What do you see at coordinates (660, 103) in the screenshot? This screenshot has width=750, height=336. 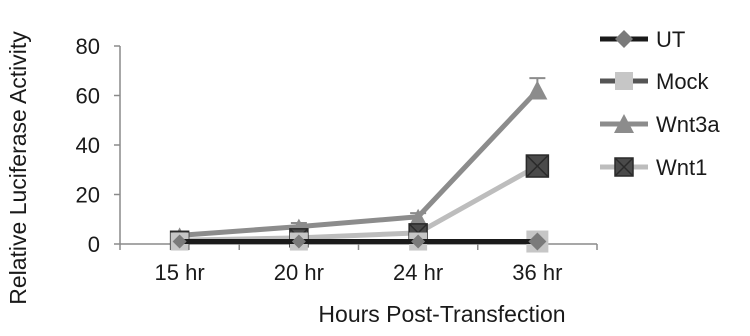 I see `legend: UT Mock Wnt3a Wnt1` at bounding box center [660, 103].